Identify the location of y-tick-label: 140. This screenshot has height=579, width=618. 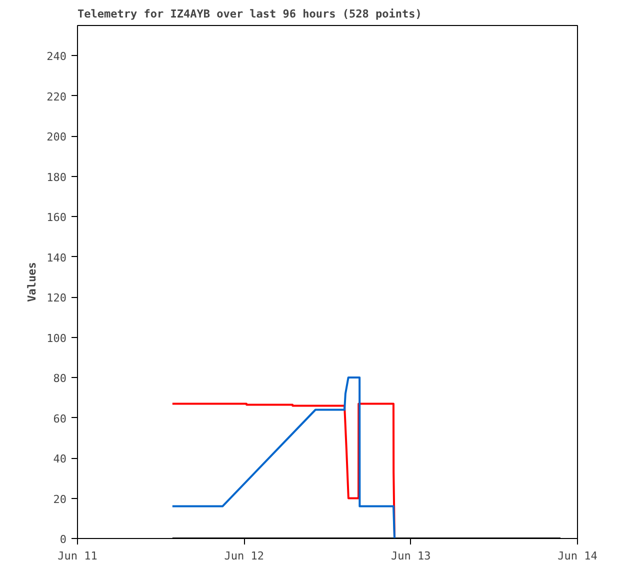
(56, 257).